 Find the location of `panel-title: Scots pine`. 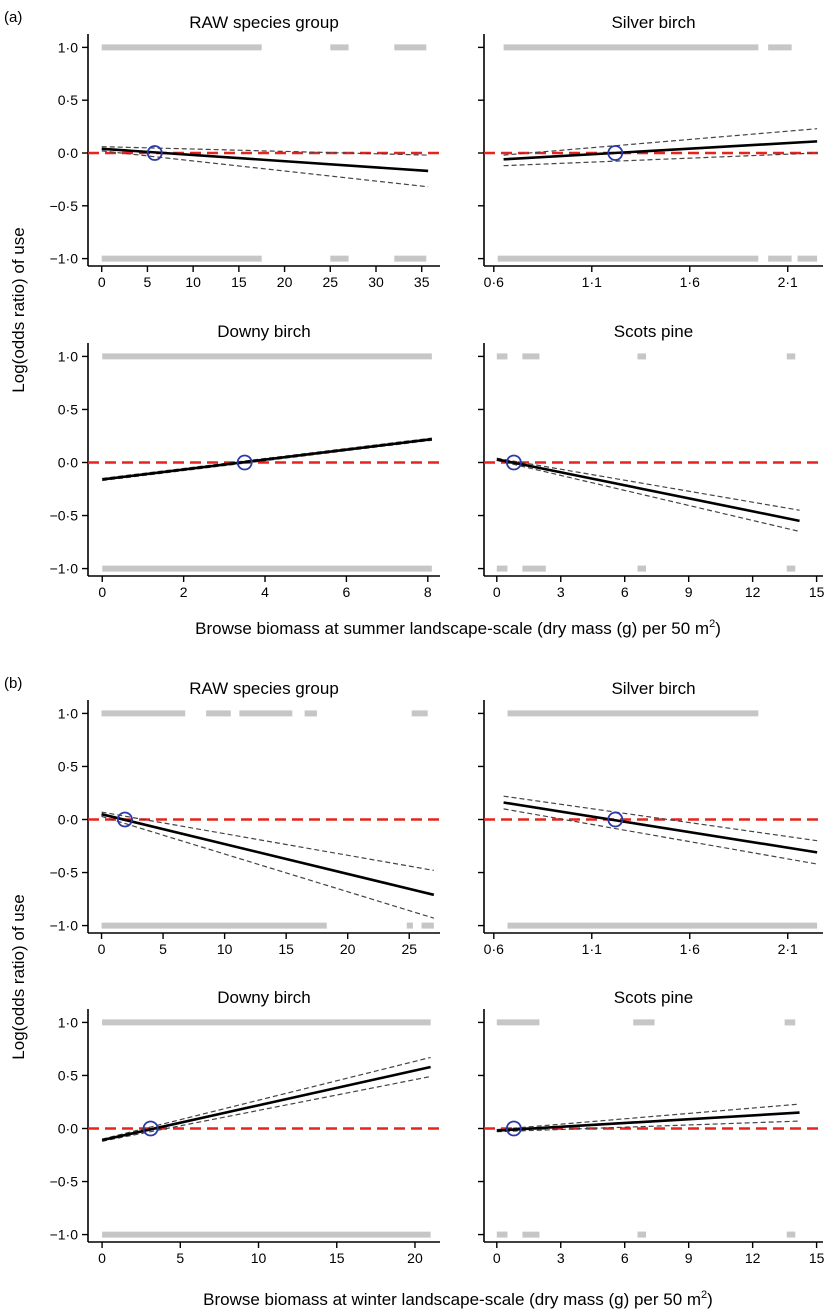

panel-title: Scots pine is located at coordinates (653, 997).